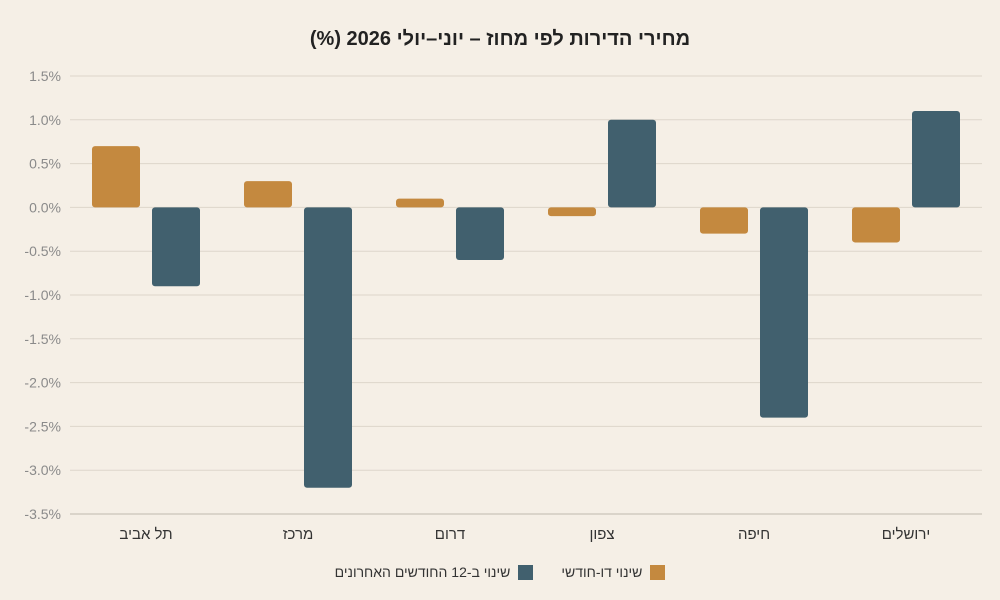 Image resolution: width=1000 pixels, height=600 pixels. Describe the element at coordinates (450, 534) in the screenshot. I see `x-category-label: דרום` at that location.